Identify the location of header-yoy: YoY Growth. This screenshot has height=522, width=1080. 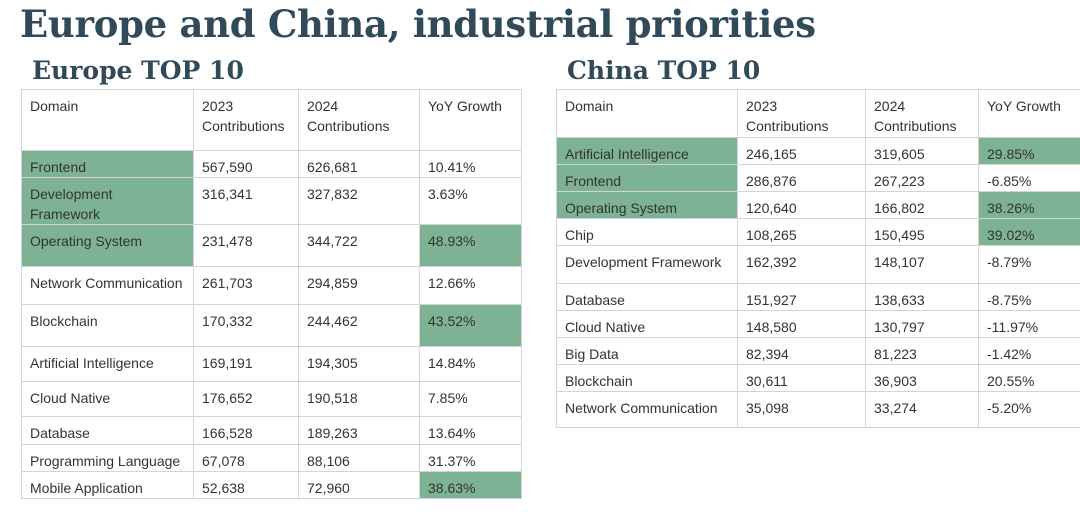
(470, 120).